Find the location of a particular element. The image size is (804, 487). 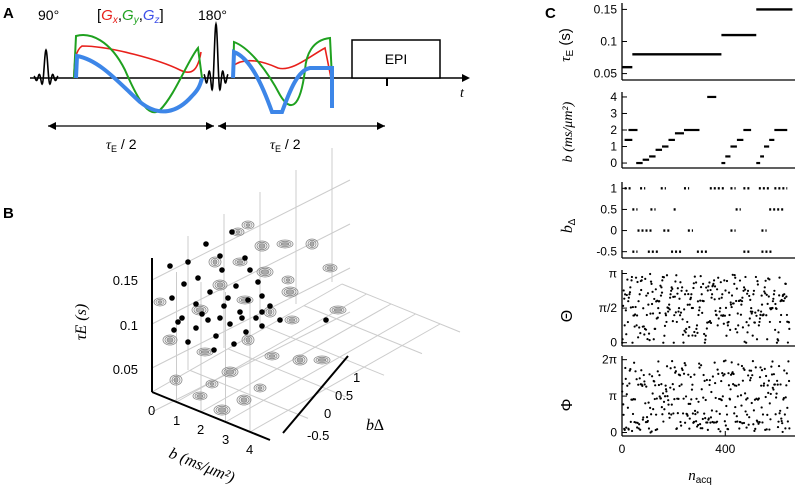

c3-ylabel: b∆ is located at coordinates (568, 225).